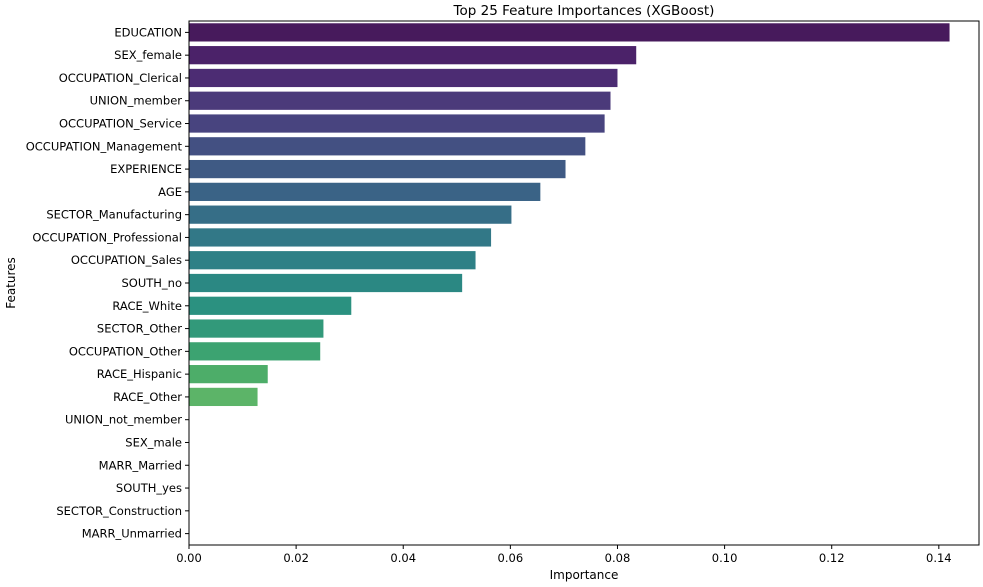  Describe the element at coordinates (584, 11) in the screenshot. I see `chart-title: Top 25 Feature Importances (XGBoost)` at that location.